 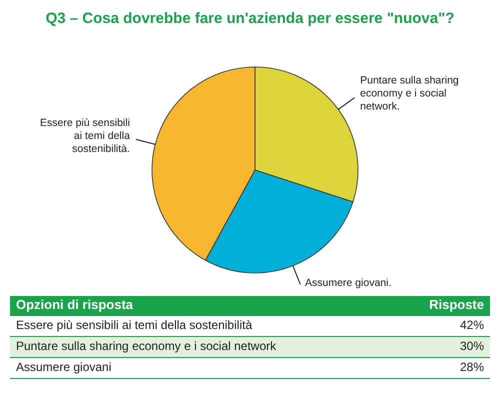 What do you see at coordinates (250, 19) in the screenshot?
I see `chart-title: Q3 – Cosa dovrebbe fare un'azienda per essere "nuova"?` at bounding box center [250, 19].